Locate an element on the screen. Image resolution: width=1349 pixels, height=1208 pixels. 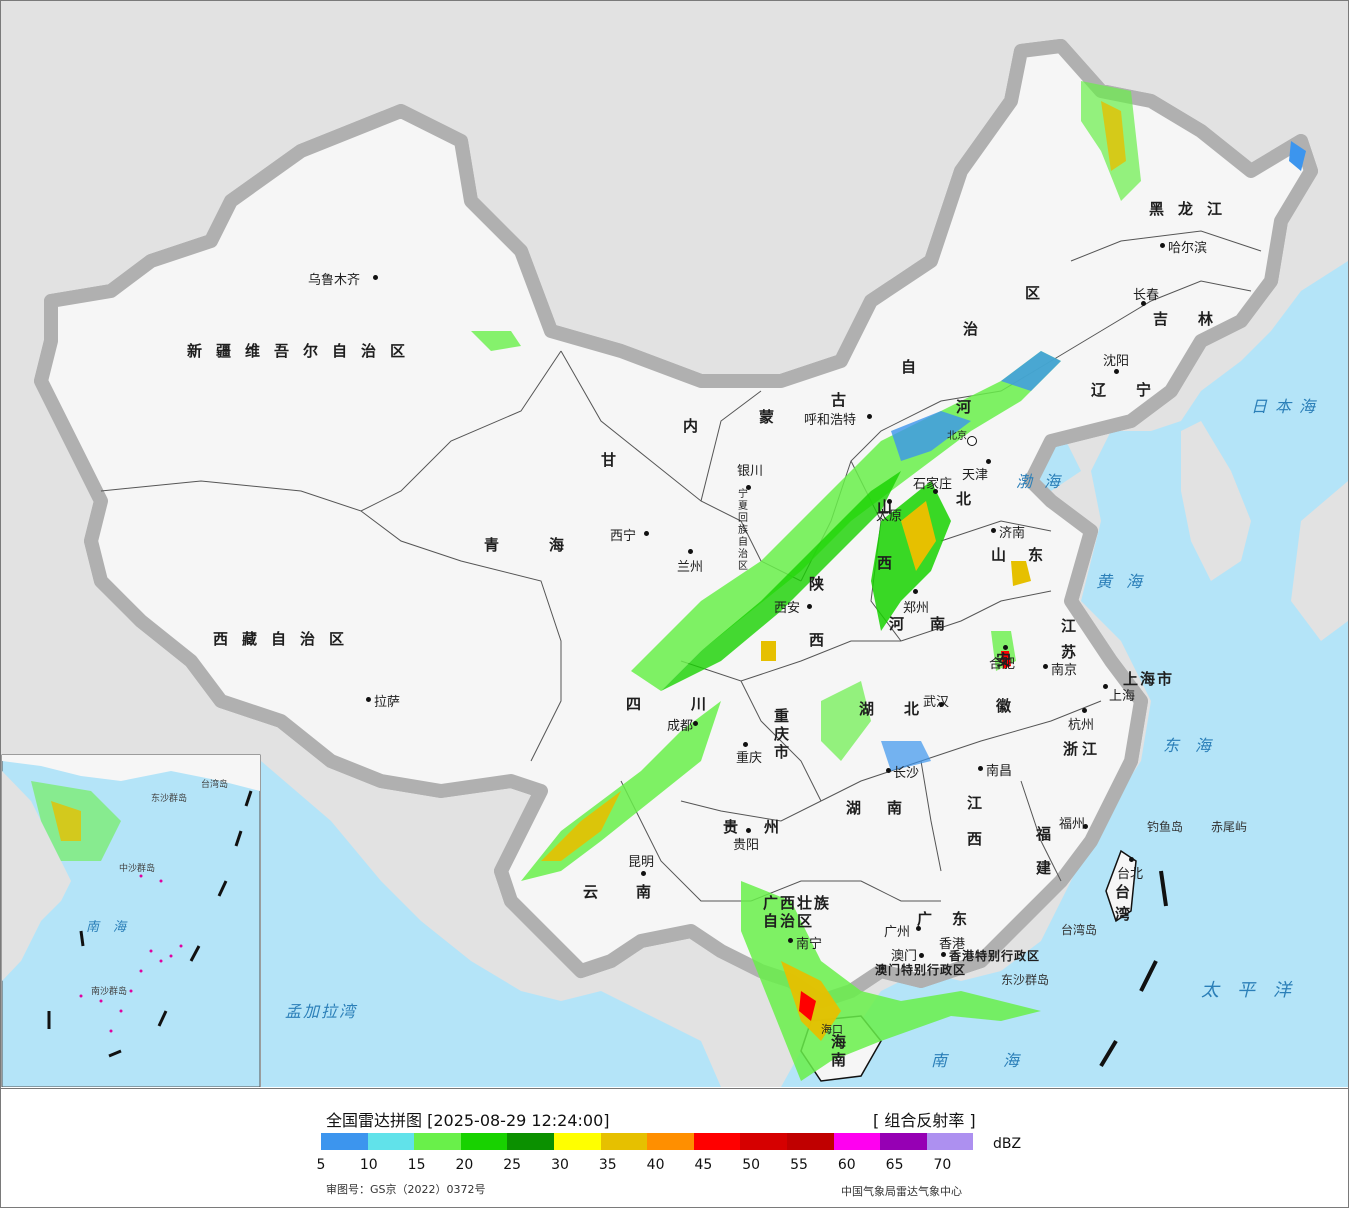
city-label-hk: 香港 is located at coordinates (952, 944).